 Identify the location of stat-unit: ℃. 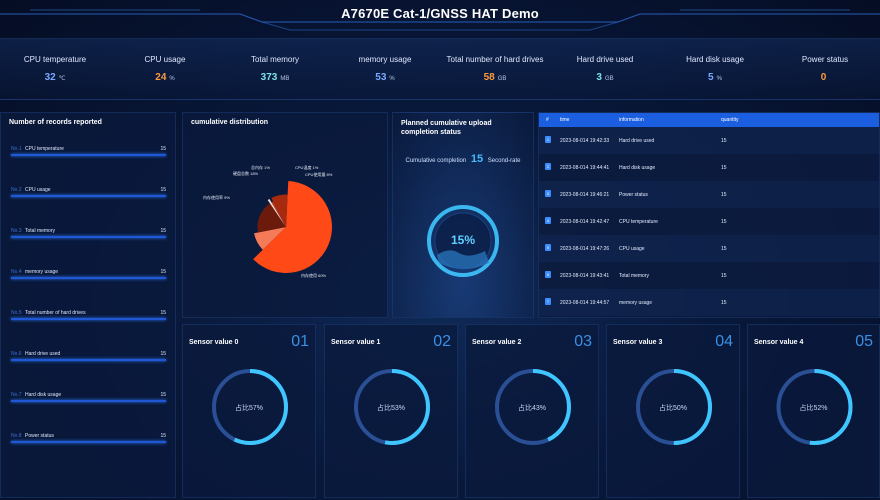
(62, 79).